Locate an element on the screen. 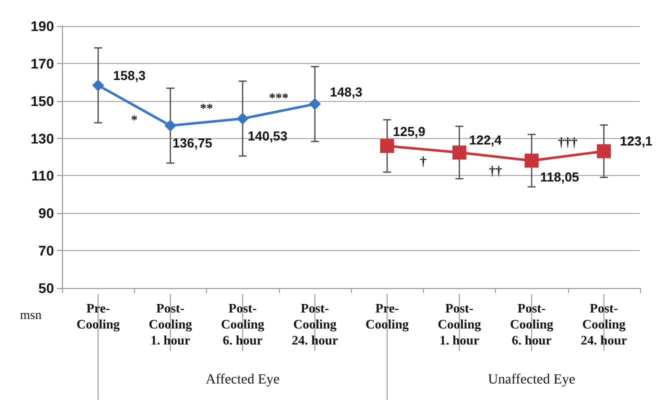 The height and width of the screenshot is (403, 667). y-tick-label: 70 is located at coordinates (46, 250).